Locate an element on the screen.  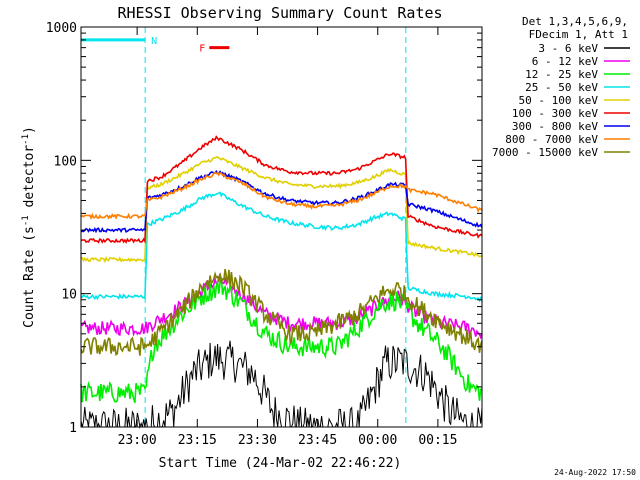
y-axis-label-sup2: -1 is located at coordinates (26, 139).